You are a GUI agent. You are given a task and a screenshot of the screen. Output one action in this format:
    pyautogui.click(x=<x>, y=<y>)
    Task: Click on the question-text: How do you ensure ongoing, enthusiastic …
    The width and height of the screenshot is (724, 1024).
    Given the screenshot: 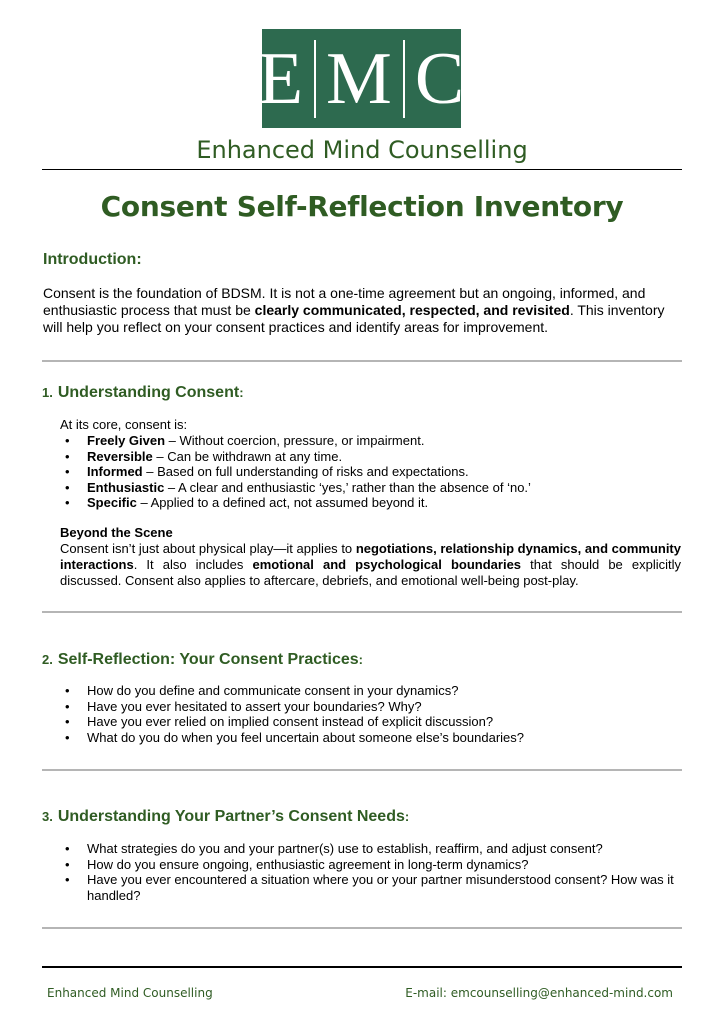 What is the action you would take?
    pyautogui.click(x=308, y=864)
    